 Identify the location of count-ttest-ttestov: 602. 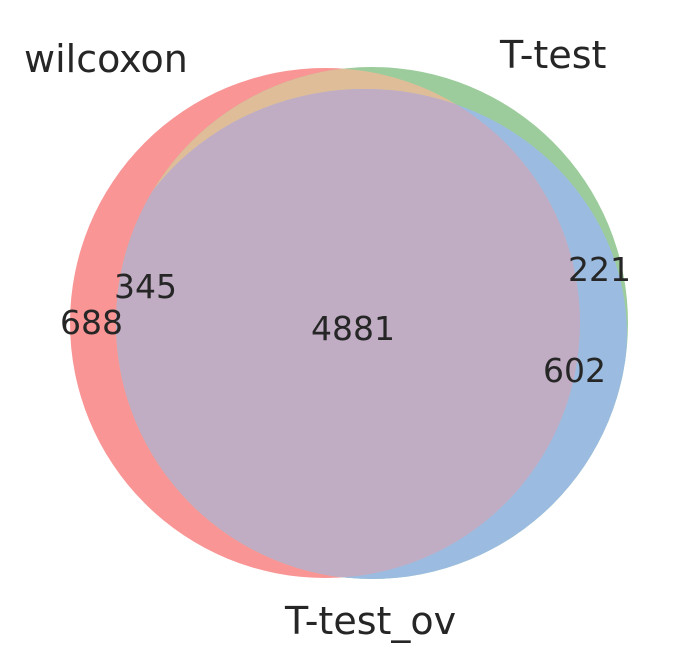
(574, 370).